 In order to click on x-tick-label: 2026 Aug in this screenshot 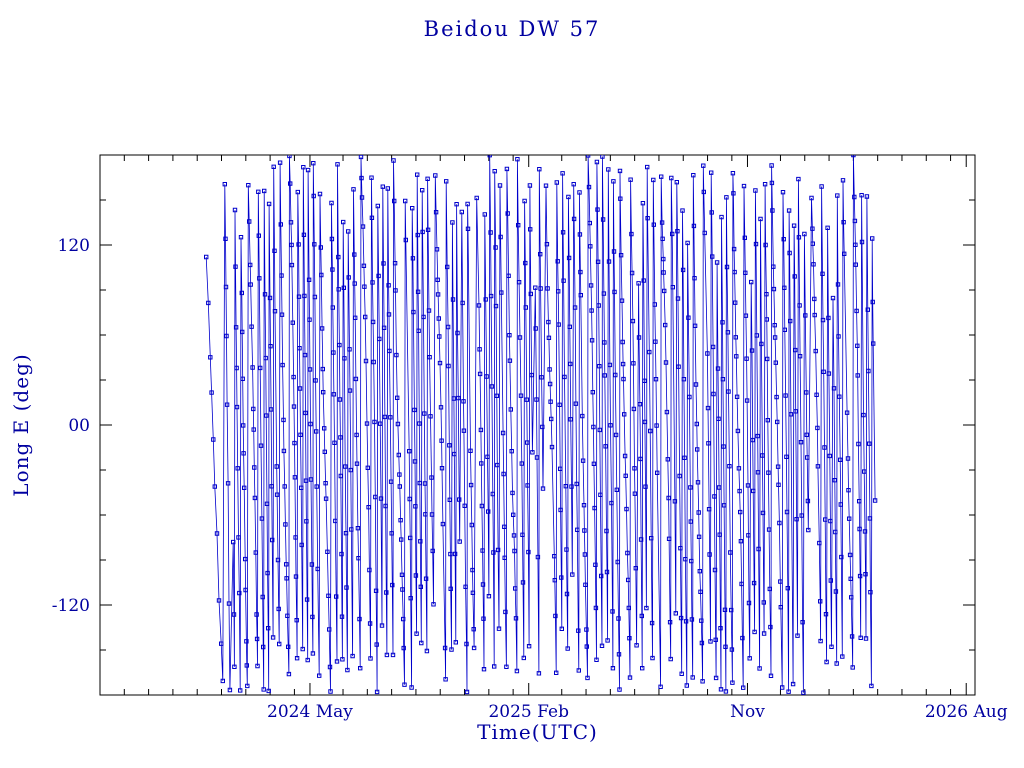, I will do `click(966, 712)`.